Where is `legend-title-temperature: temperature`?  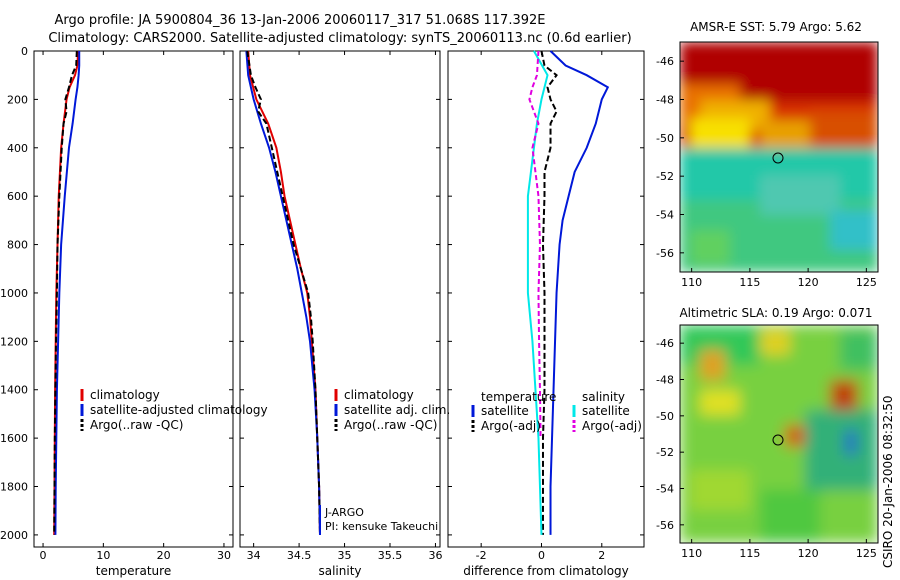
legend-title-temperature: temperature is located at coordinates (518, 397).